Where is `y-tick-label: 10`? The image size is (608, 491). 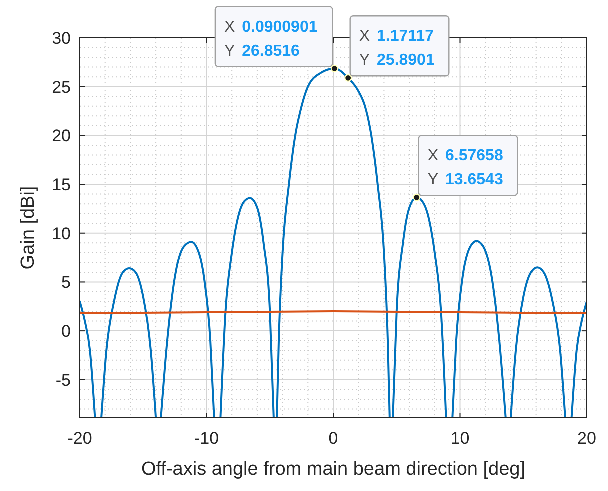
y-tick-label: 10 is located at coordinates (61, 234).